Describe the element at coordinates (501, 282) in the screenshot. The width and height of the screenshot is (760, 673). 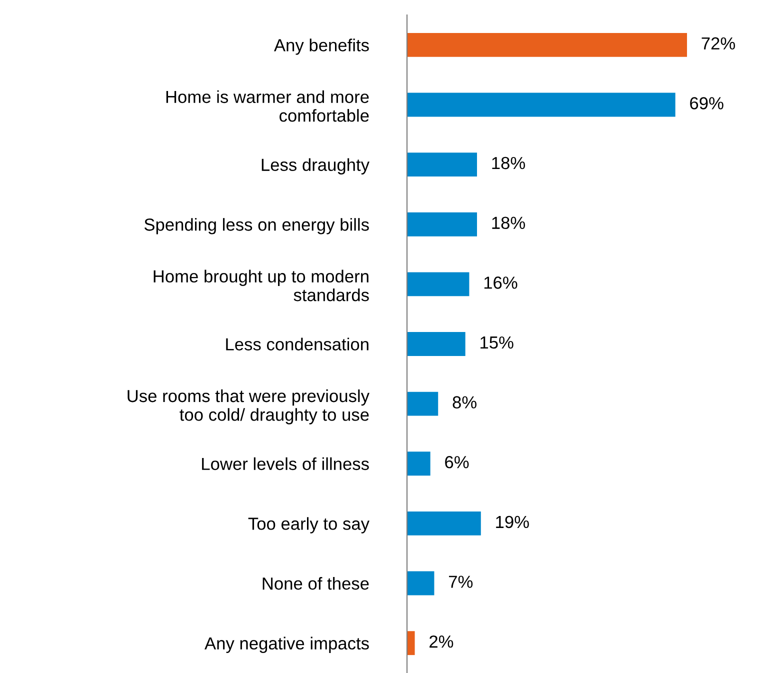
I see `data-label: 16%` at that location.